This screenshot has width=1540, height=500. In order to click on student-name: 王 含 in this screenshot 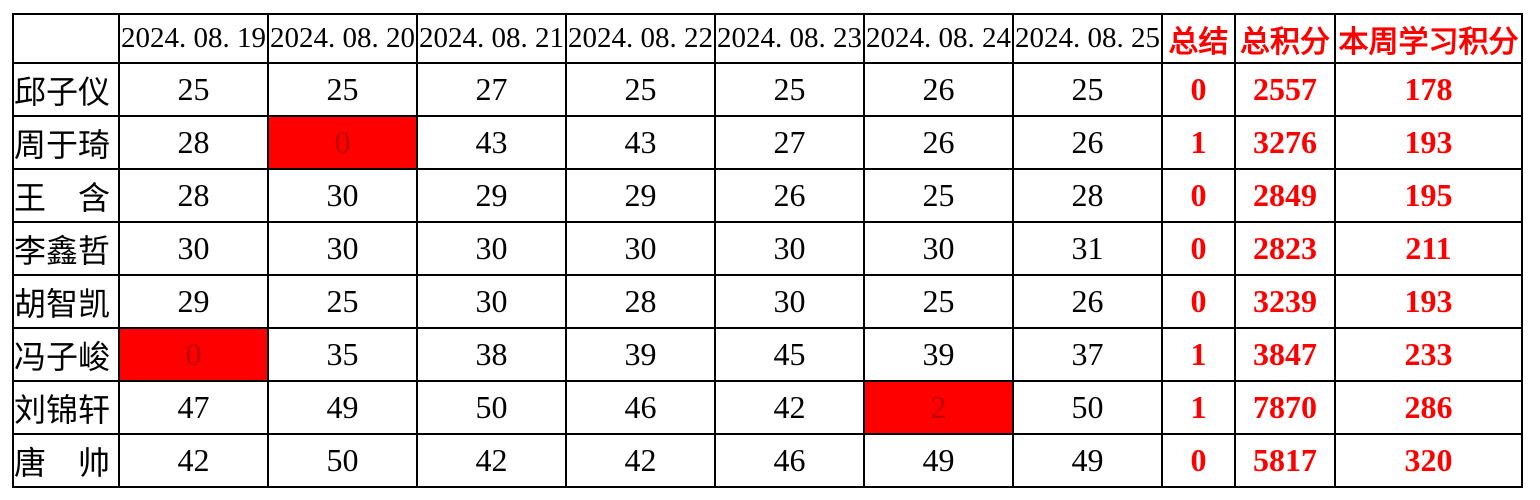, I will do `click(66, 195)`.